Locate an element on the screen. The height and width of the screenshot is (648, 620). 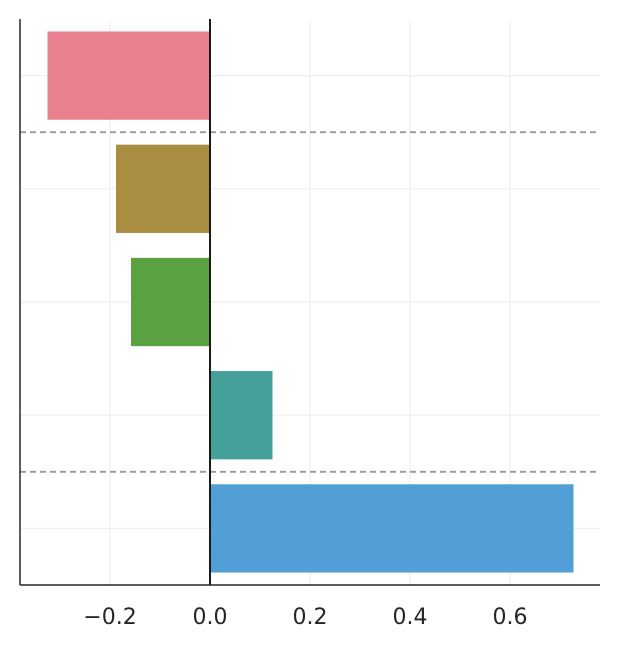
x-tick-labels: −0.2 0.0 0.2 0.4 0.6 is located at coordinates (305, 617).